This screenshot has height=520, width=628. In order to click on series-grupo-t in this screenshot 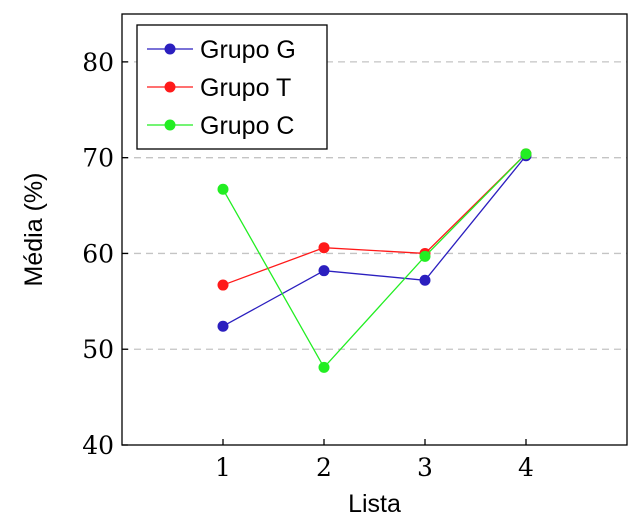, I will do `click(374, 219)`.